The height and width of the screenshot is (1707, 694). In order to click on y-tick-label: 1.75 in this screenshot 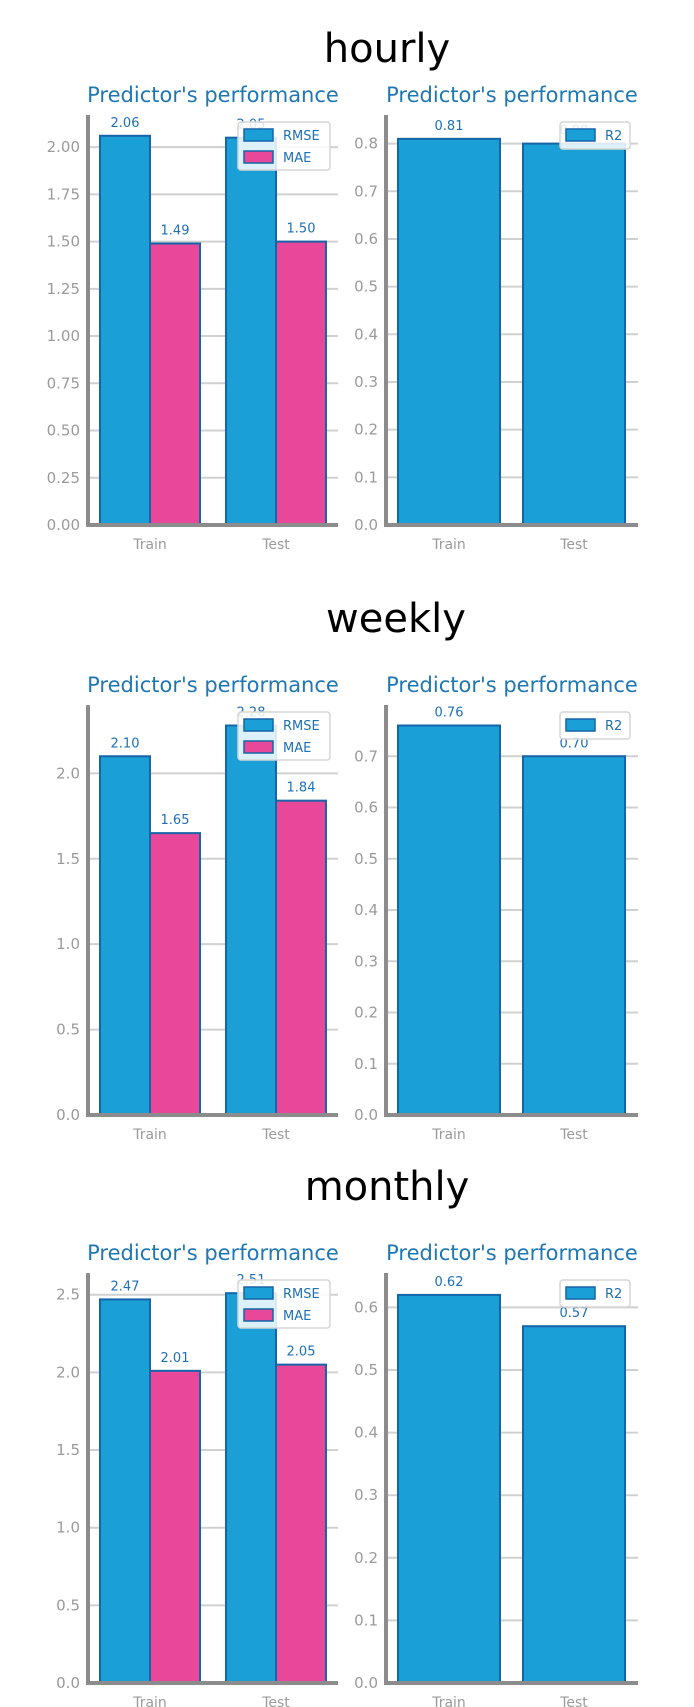, I will do `click(63, 194)`.